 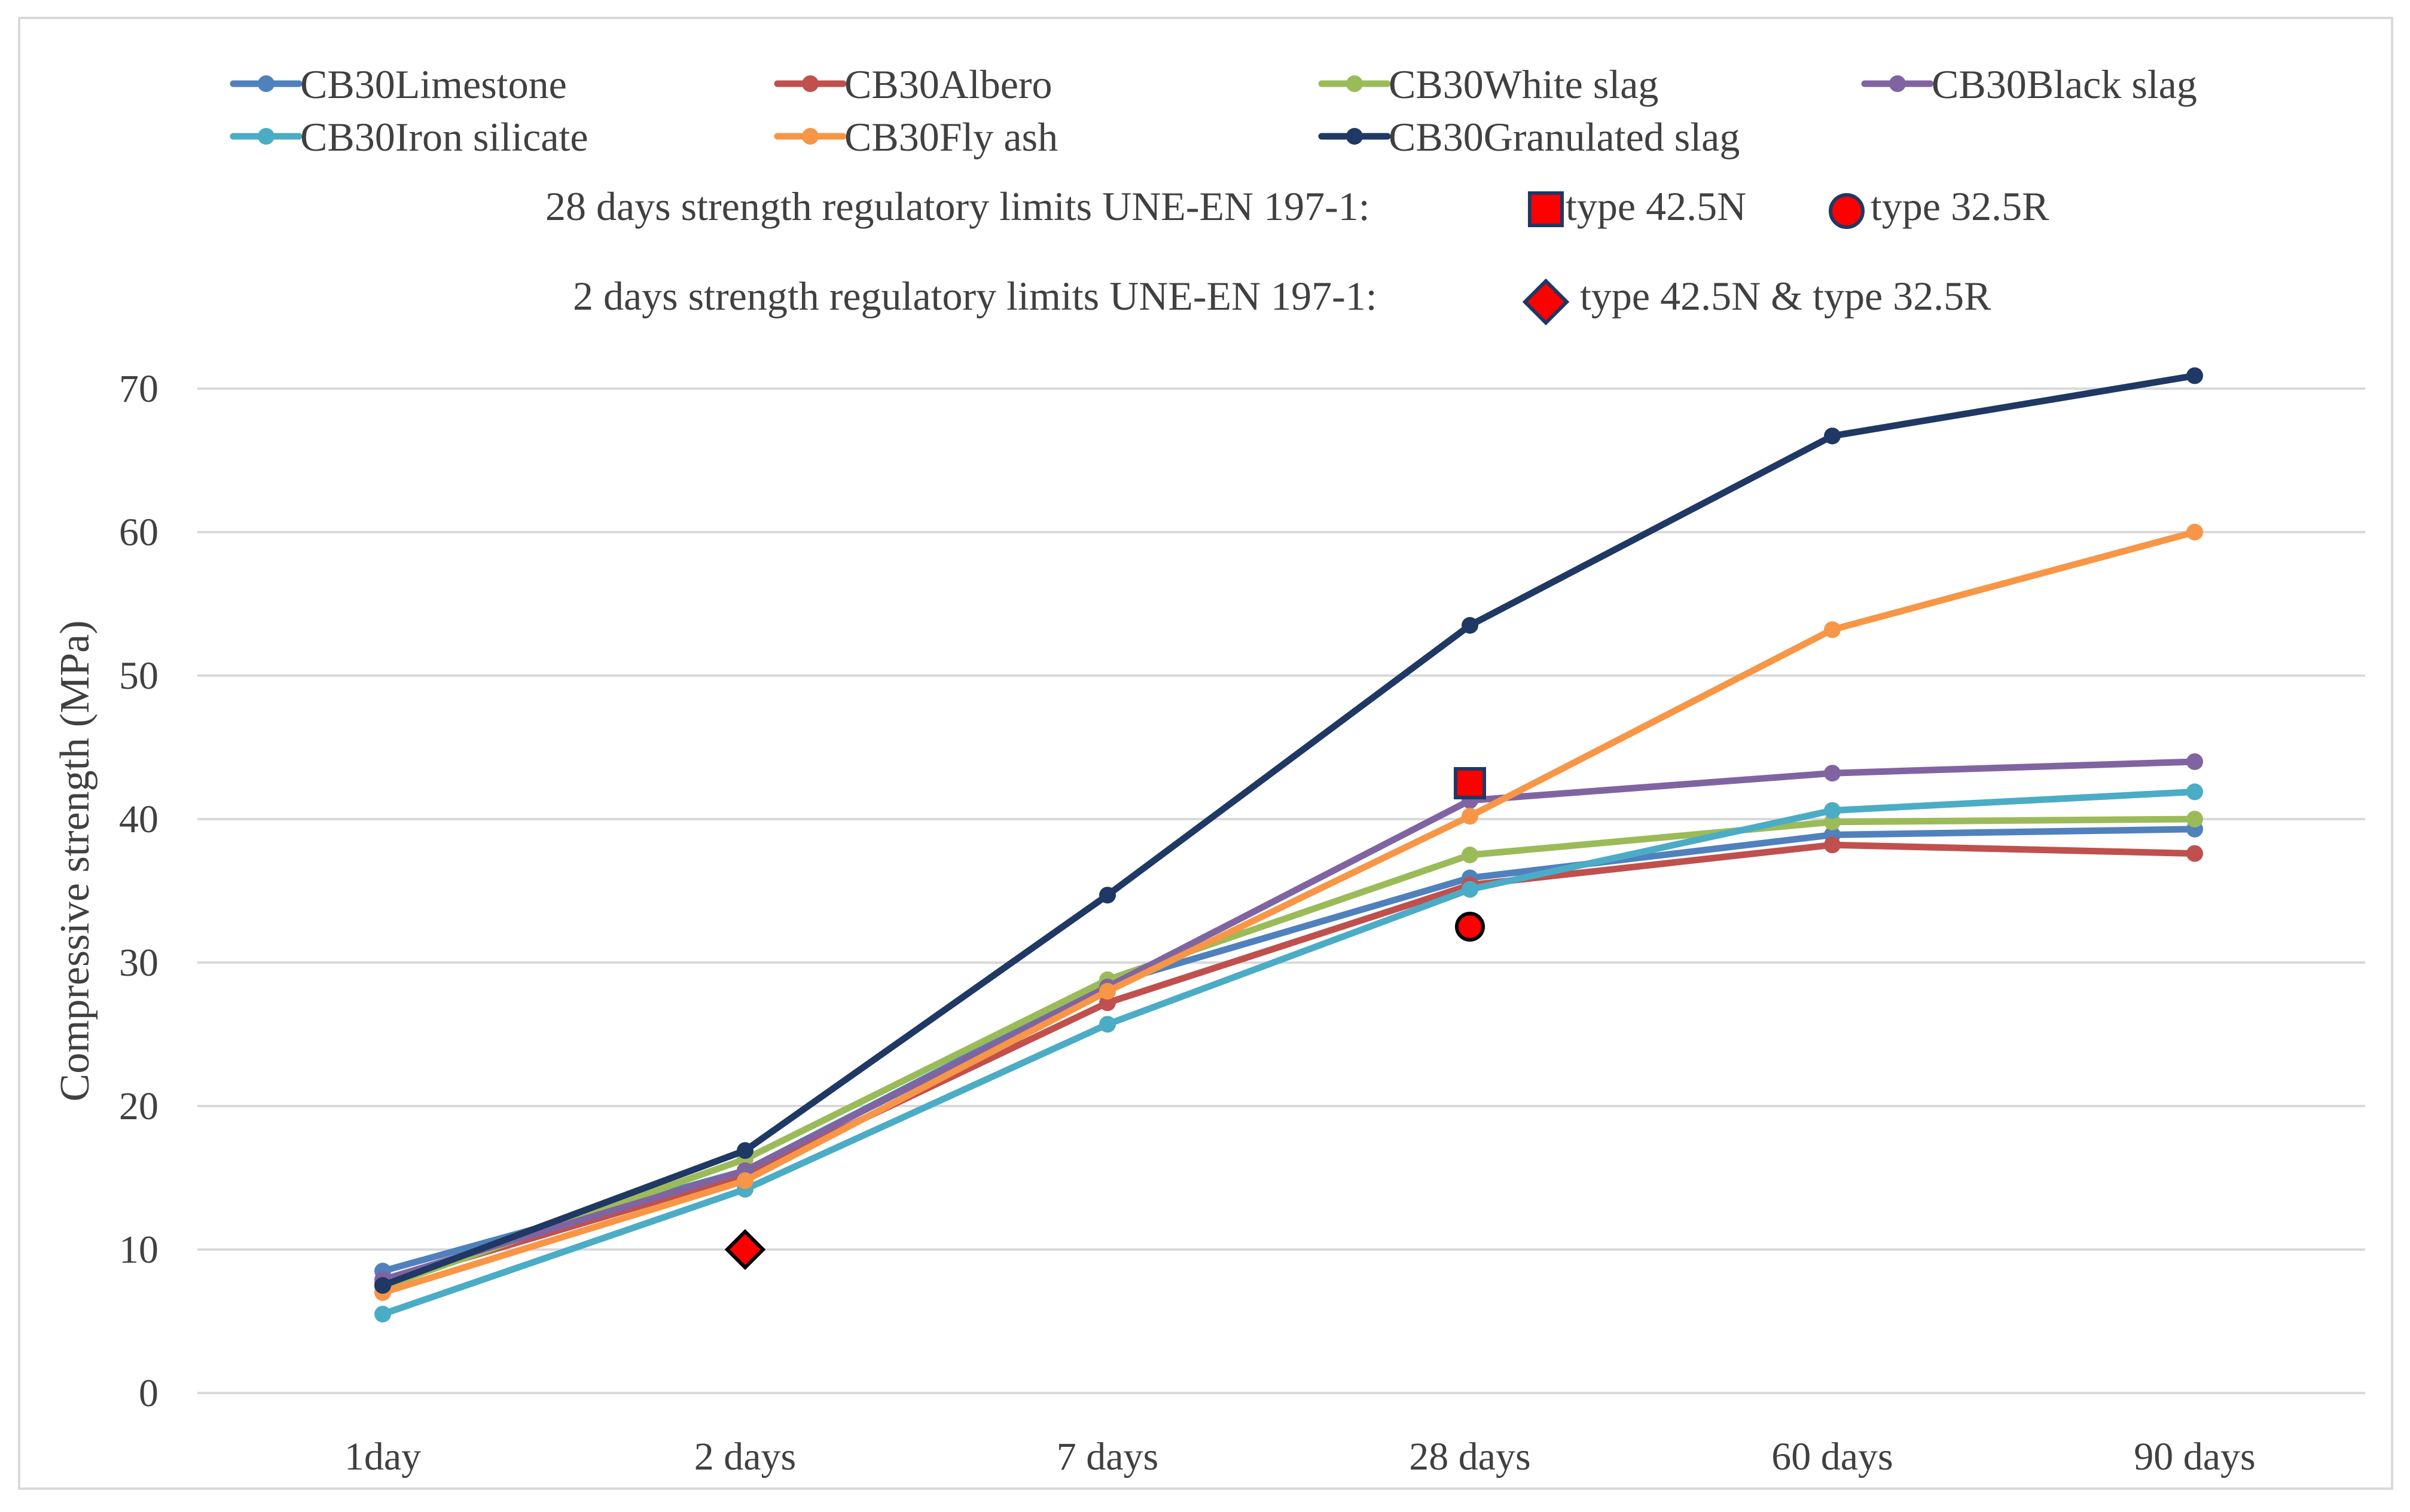 I want to click on legend-item: CB30Albero, so click(x=913, y=84).